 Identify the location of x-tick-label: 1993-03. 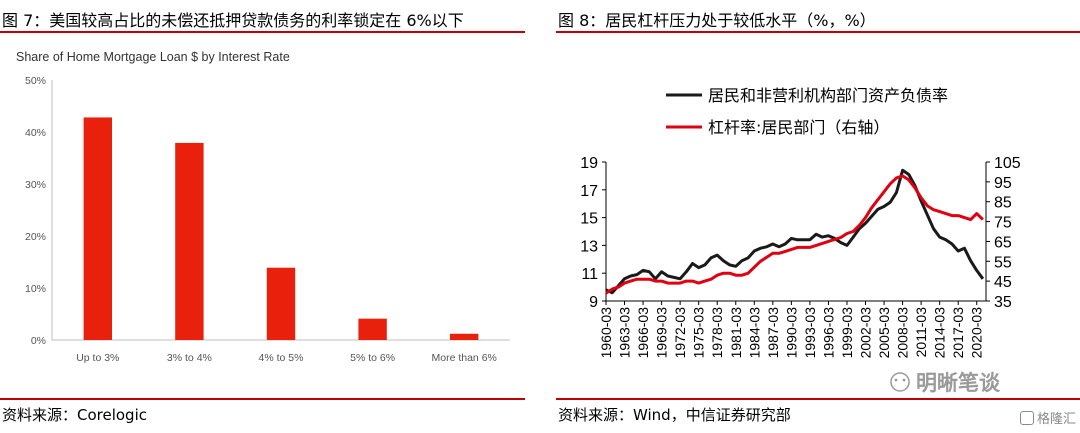
(810, 333).